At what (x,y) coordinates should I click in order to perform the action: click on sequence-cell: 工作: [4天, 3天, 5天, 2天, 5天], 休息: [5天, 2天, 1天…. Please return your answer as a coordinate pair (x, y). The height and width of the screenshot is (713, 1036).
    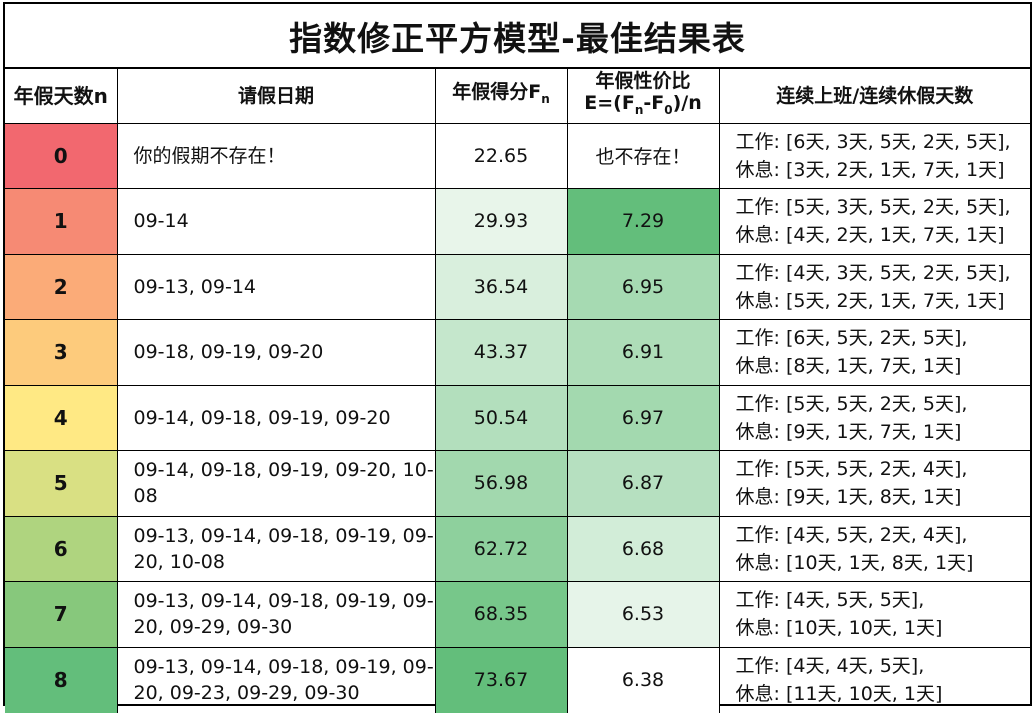
    Looking at the image, I should click on (874, 286).